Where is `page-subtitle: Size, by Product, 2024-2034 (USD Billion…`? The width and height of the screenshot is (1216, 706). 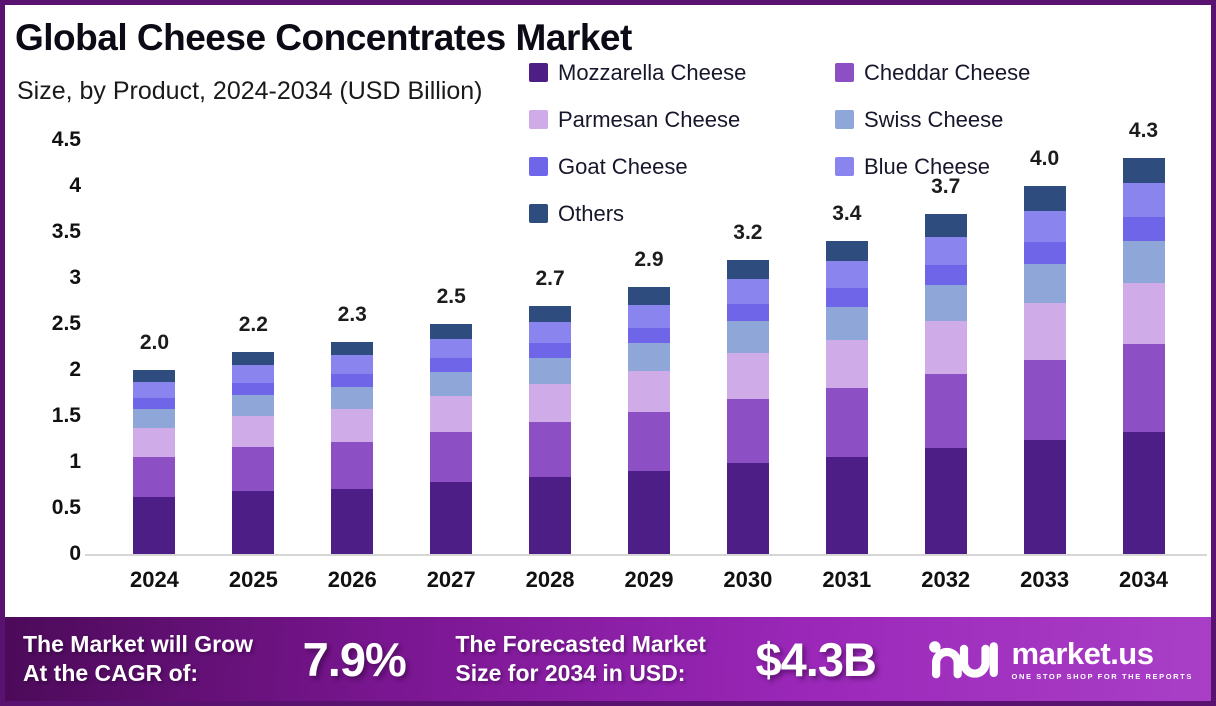 page-subtitle: Size, by Product, 2024-2034 (USD Billion… is located at coordinates (250, 91).